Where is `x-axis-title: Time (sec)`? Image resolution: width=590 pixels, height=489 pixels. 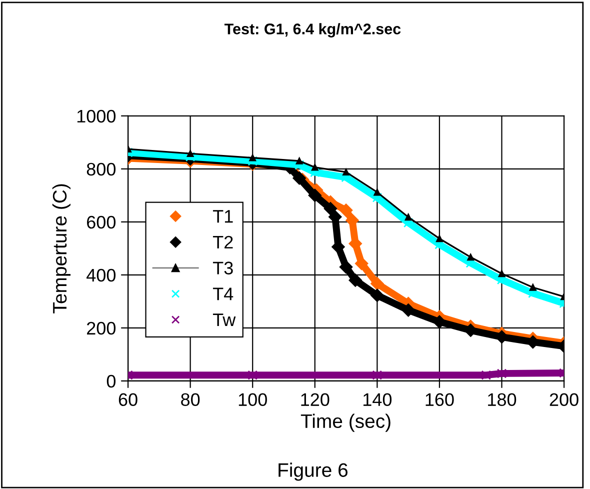
x-axis-title: Time (sec) is located at coordinates (345, 423).